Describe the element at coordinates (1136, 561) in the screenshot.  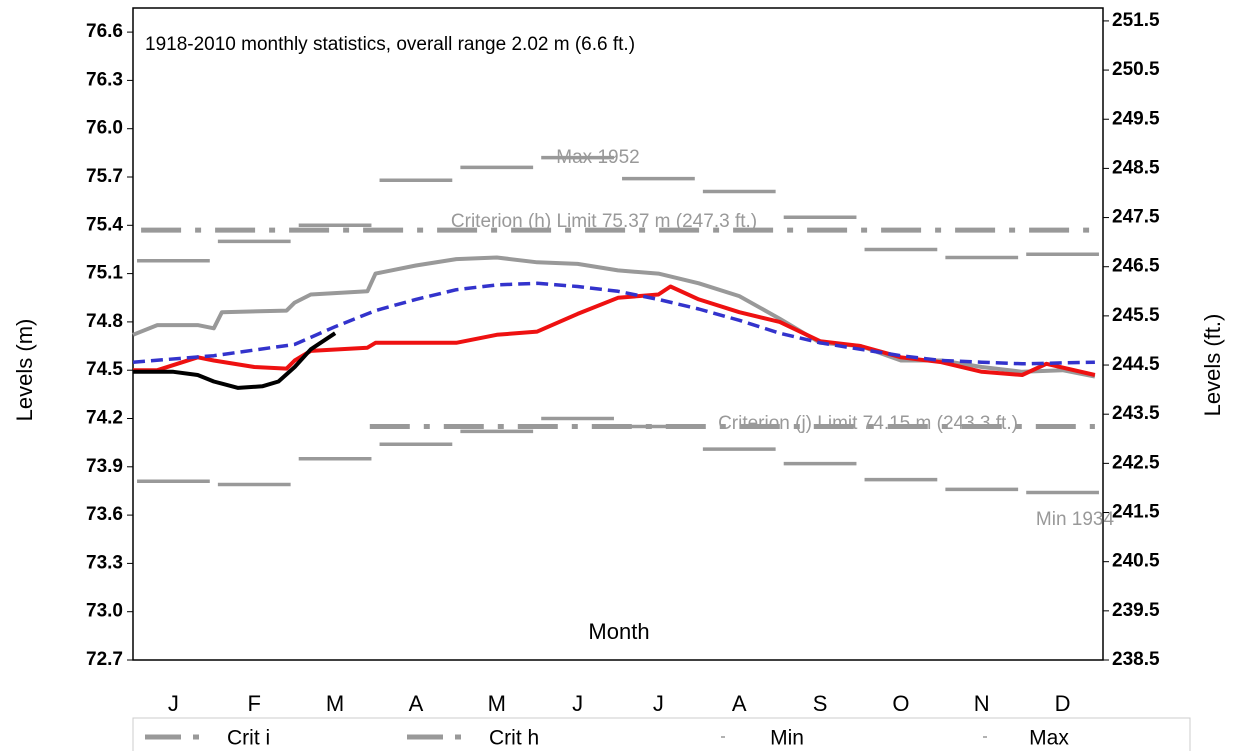
I see `y2-tick-label: 240.5` at that location.